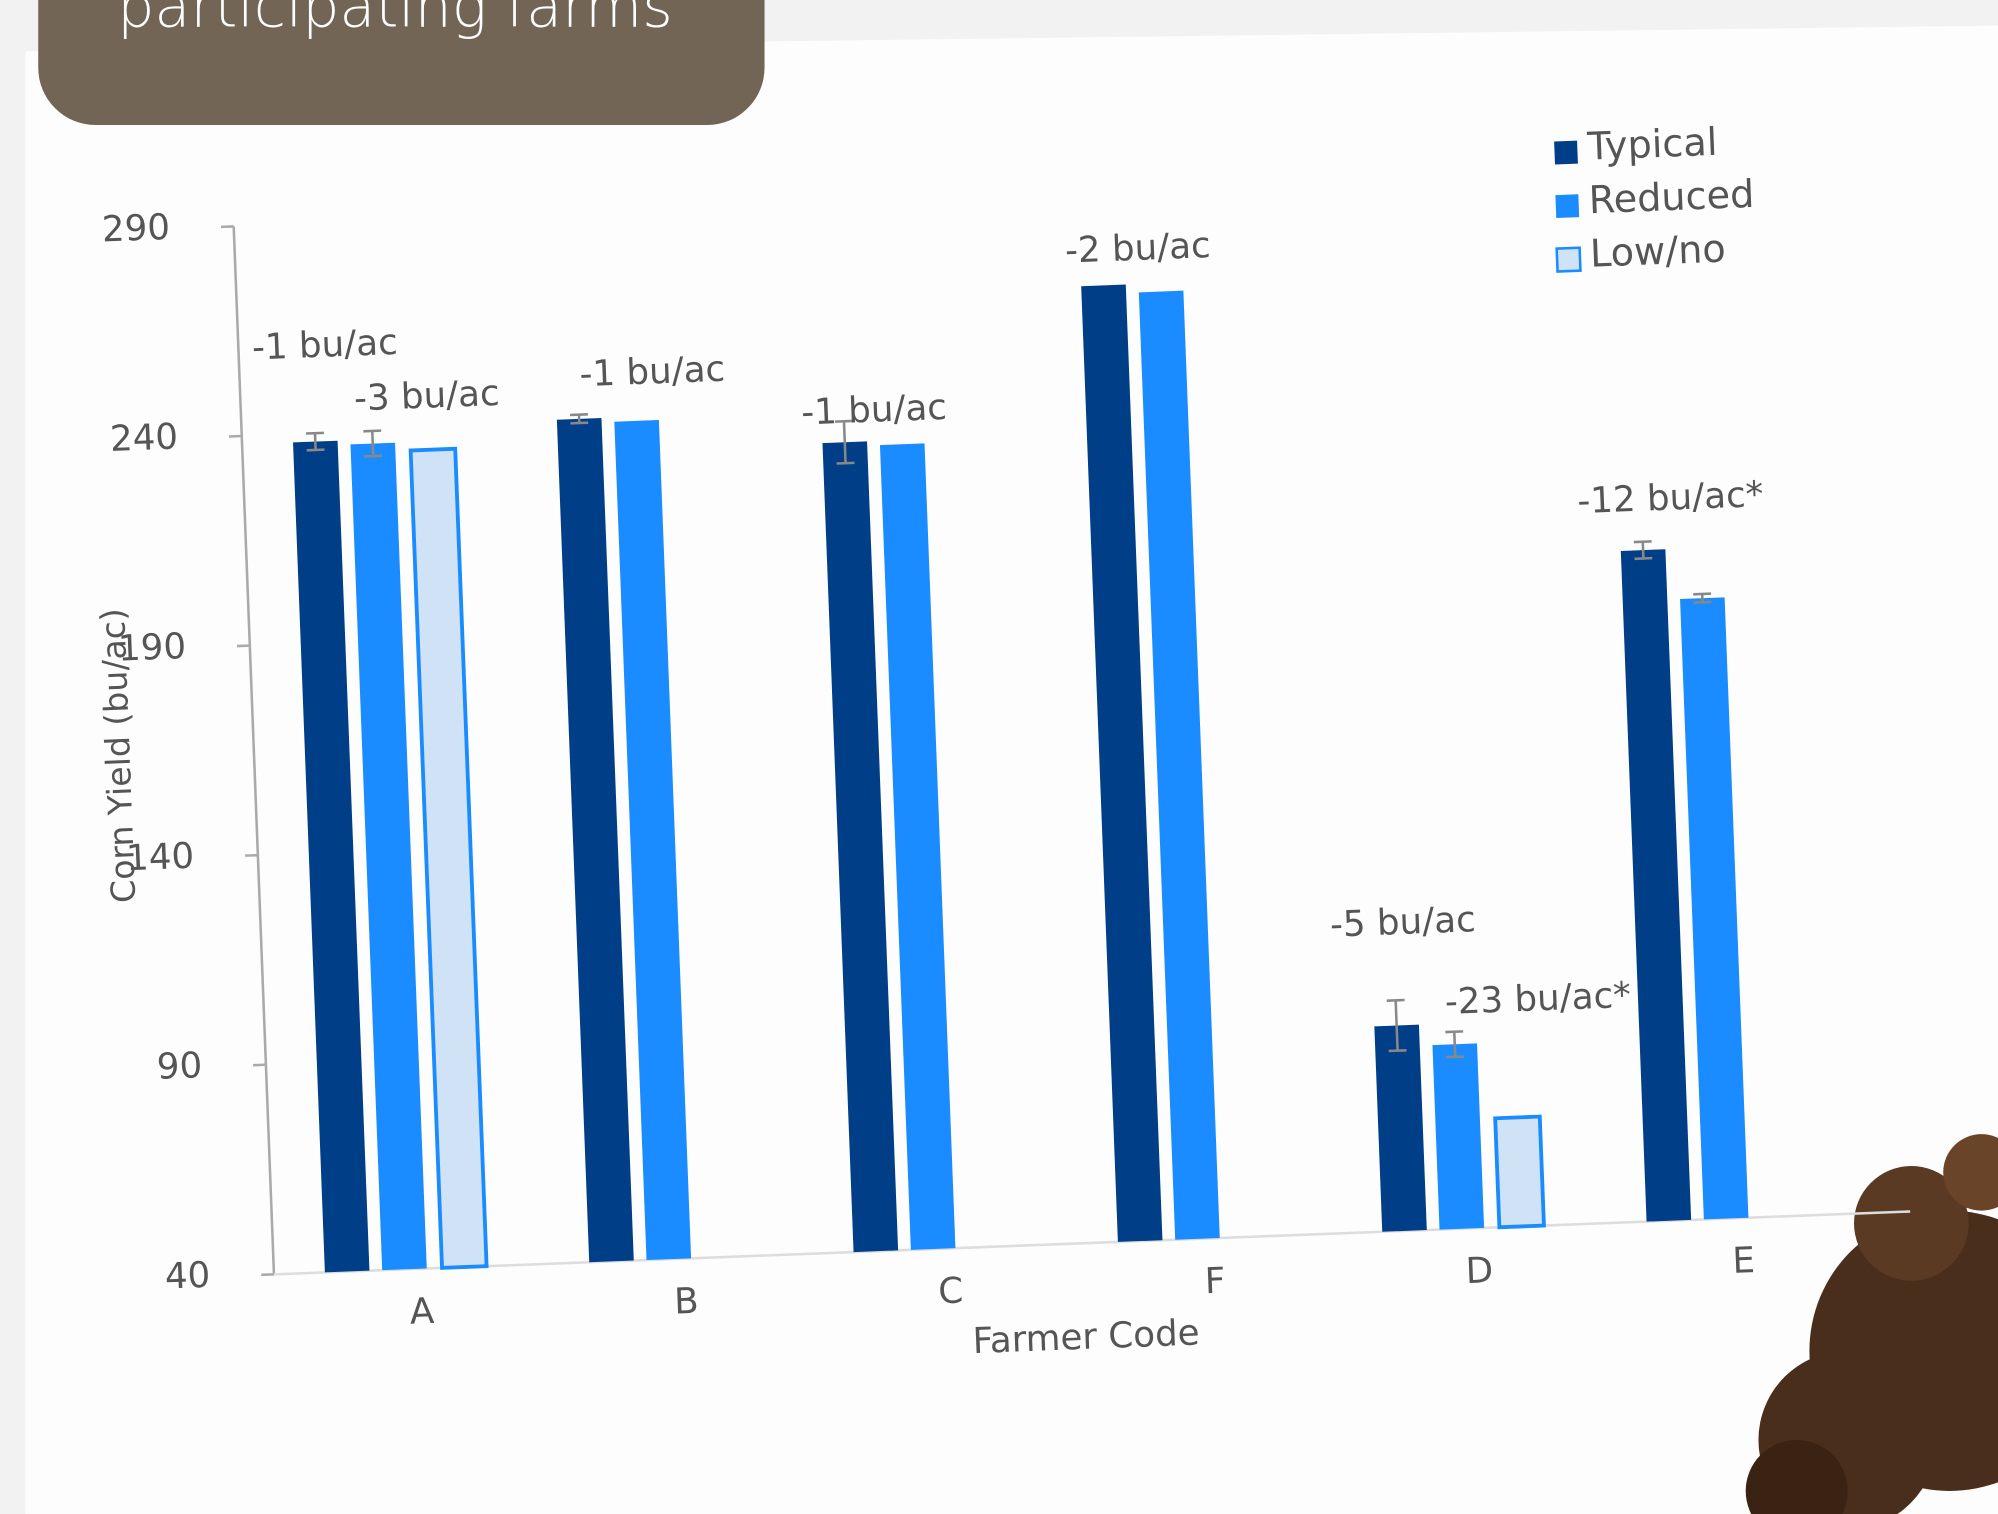  I want to click on x-tick-label: F, so click(1215, 1281).